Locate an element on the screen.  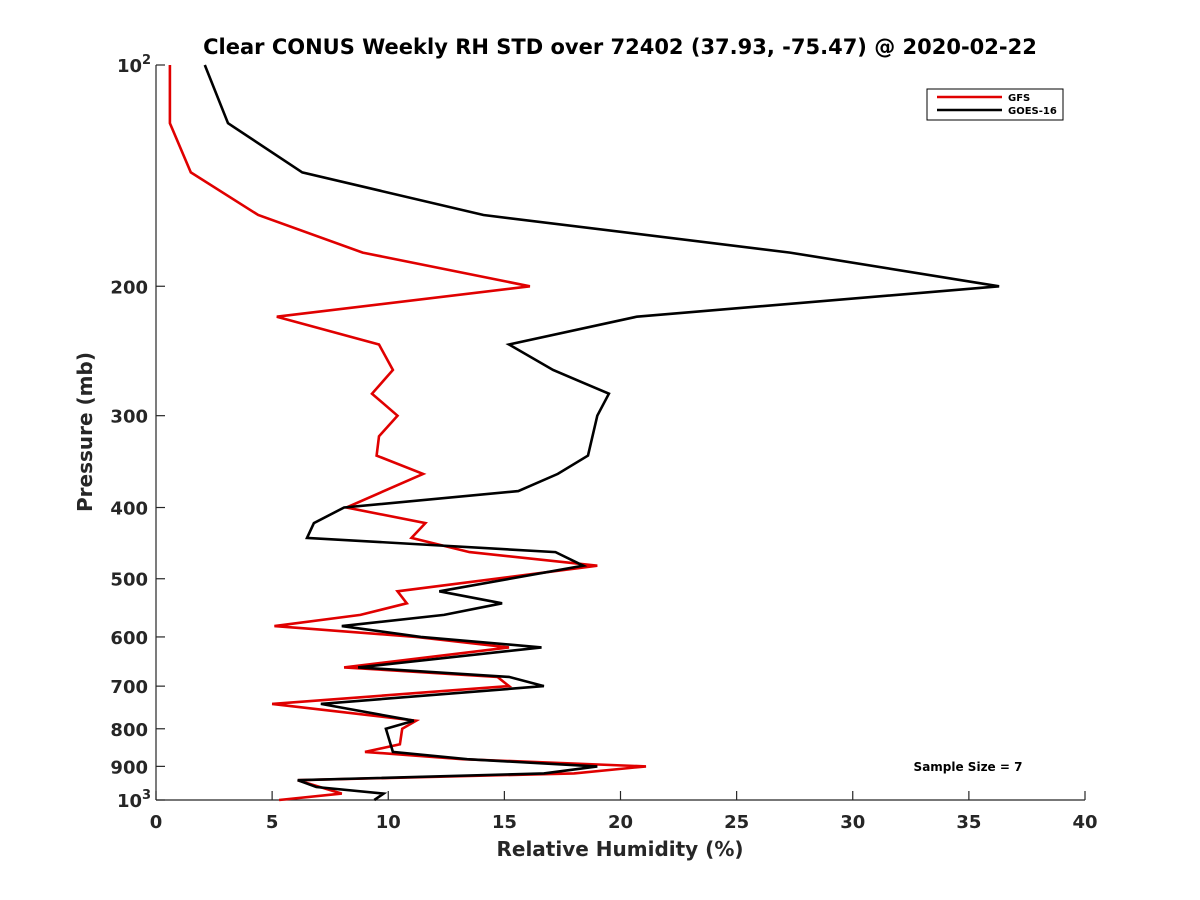
legend: GFS GOES-16 is located at coordinates (995, 104).